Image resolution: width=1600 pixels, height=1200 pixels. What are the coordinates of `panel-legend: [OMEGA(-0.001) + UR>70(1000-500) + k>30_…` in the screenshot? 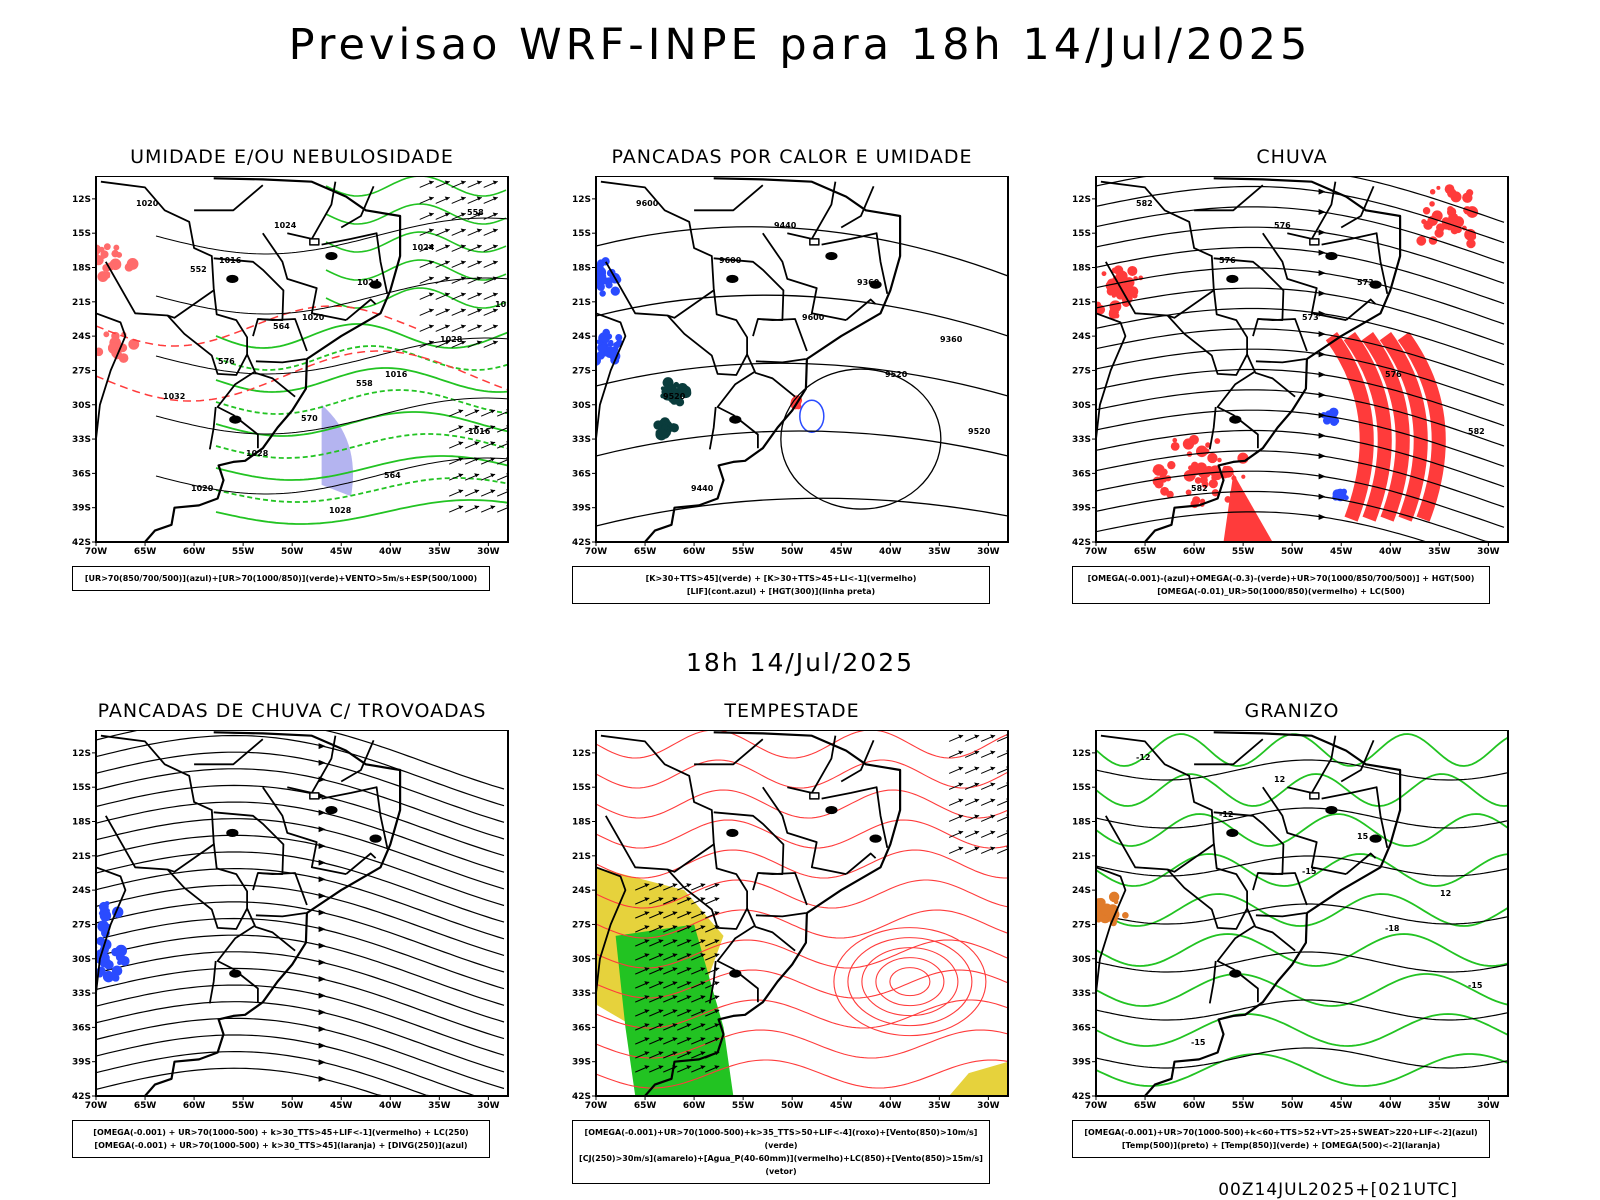 It's located at (281, 1139).